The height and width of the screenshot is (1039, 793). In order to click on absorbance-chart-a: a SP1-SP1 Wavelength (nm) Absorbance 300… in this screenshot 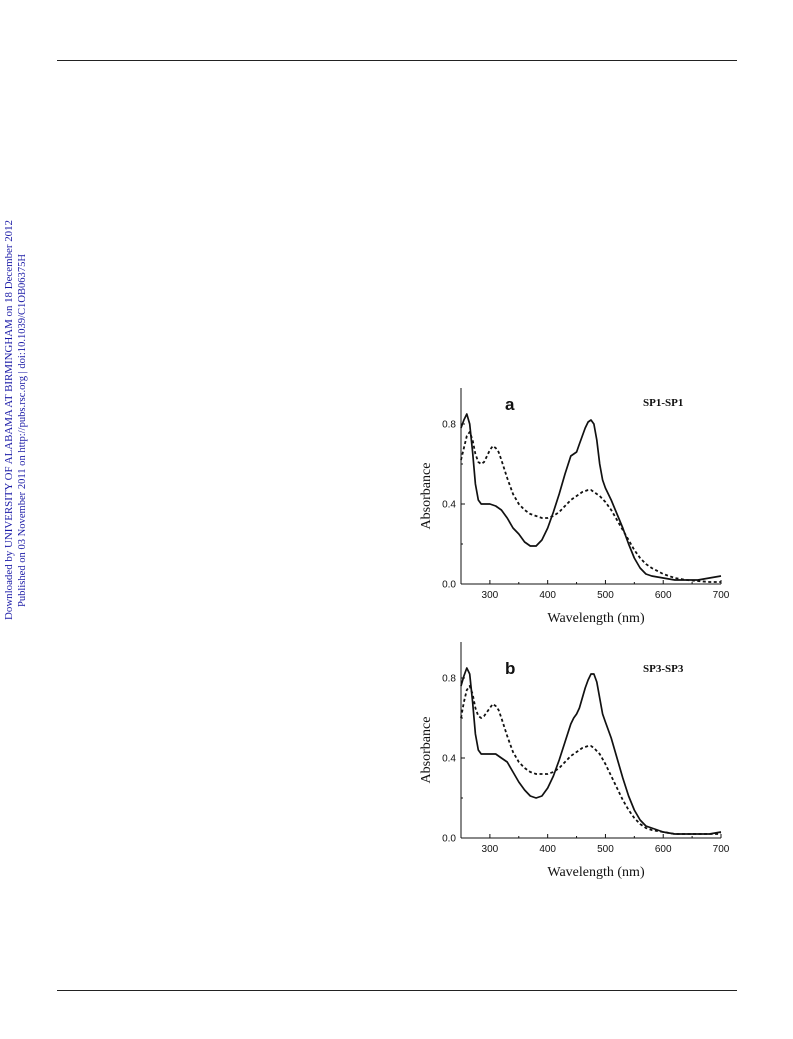, I will do `click(574, 507)`.